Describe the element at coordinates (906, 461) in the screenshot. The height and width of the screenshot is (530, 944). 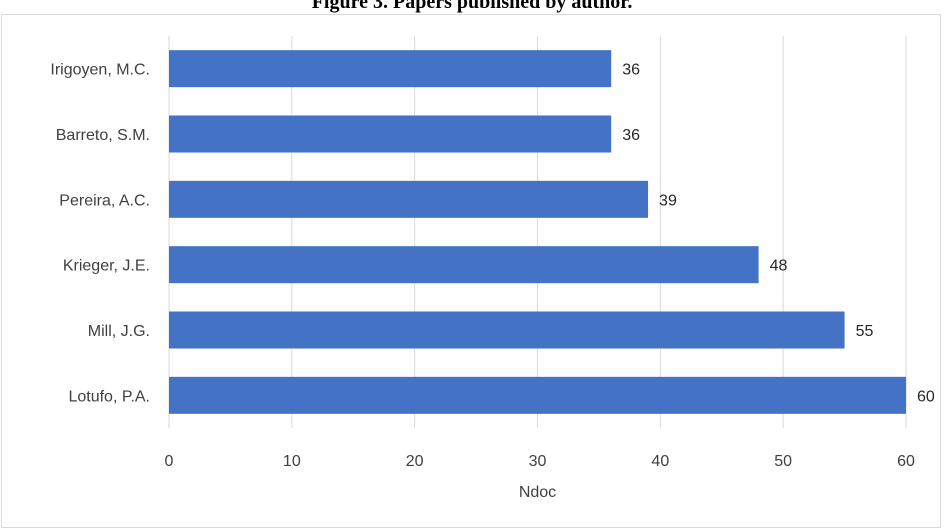
I see `x-tick-label: 60` at that location.